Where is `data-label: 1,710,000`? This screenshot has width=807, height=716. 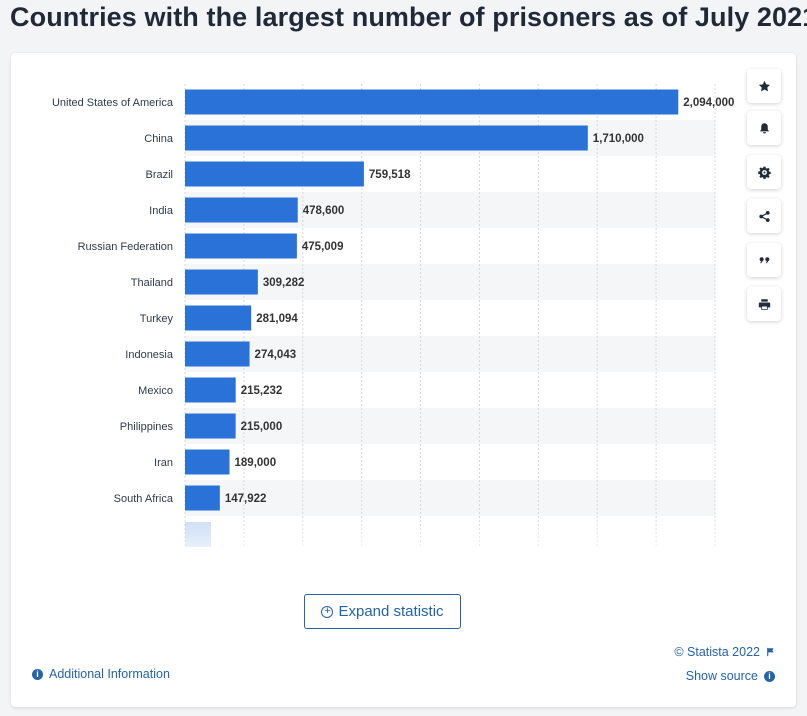 data-label: 1,710,000 is located at coordinates (618, 139).